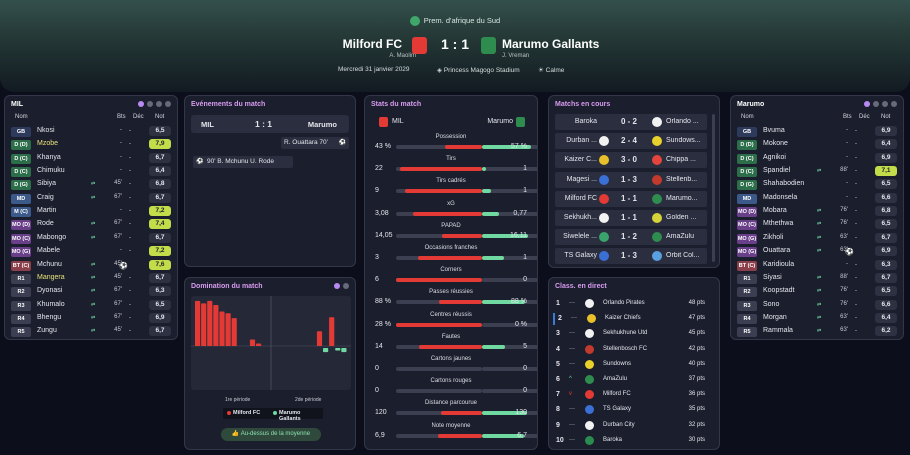 This screenshot has height=455, width=910. What do you see at coordinates (779, 291) in the screenshot?
I see `player-name: Koopstadt` at bounding box center [779, 291].